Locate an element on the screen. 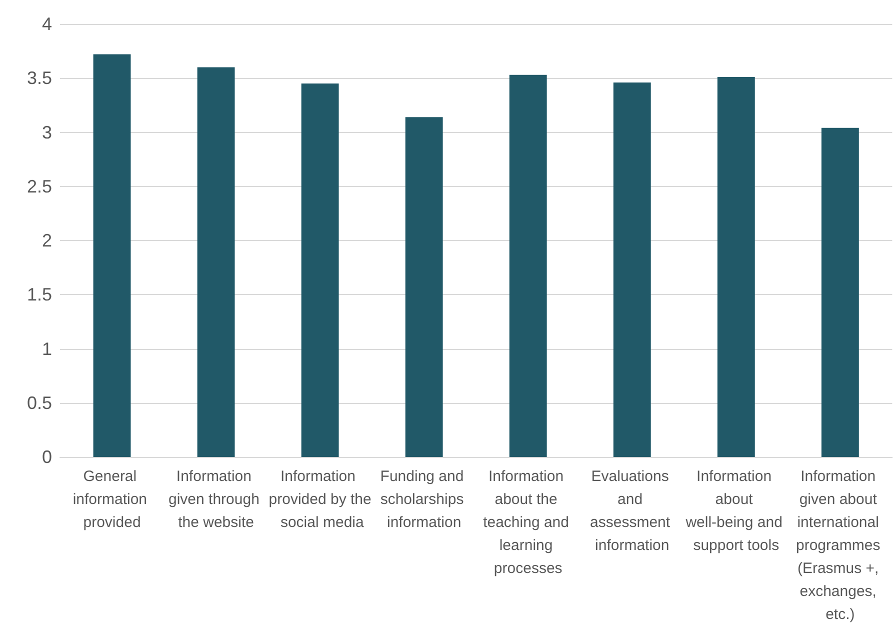 The height and width of the screenshot is (626, 895). x-tick-label: Information given through the website is located at coordinates (216, 499).